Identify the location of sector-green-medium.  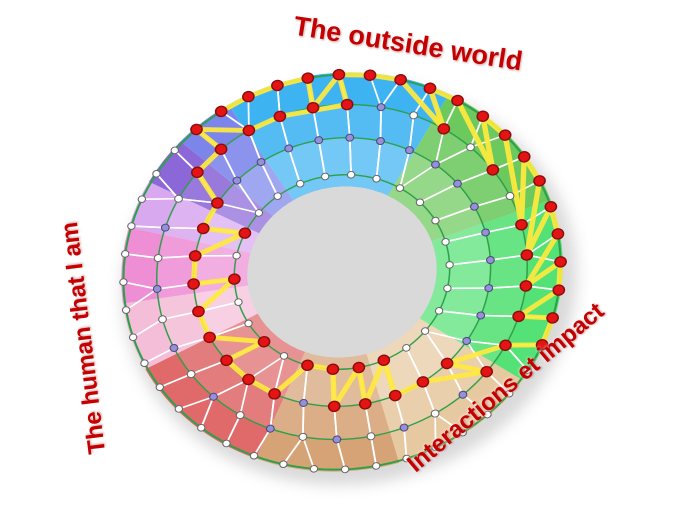
(469, 168).